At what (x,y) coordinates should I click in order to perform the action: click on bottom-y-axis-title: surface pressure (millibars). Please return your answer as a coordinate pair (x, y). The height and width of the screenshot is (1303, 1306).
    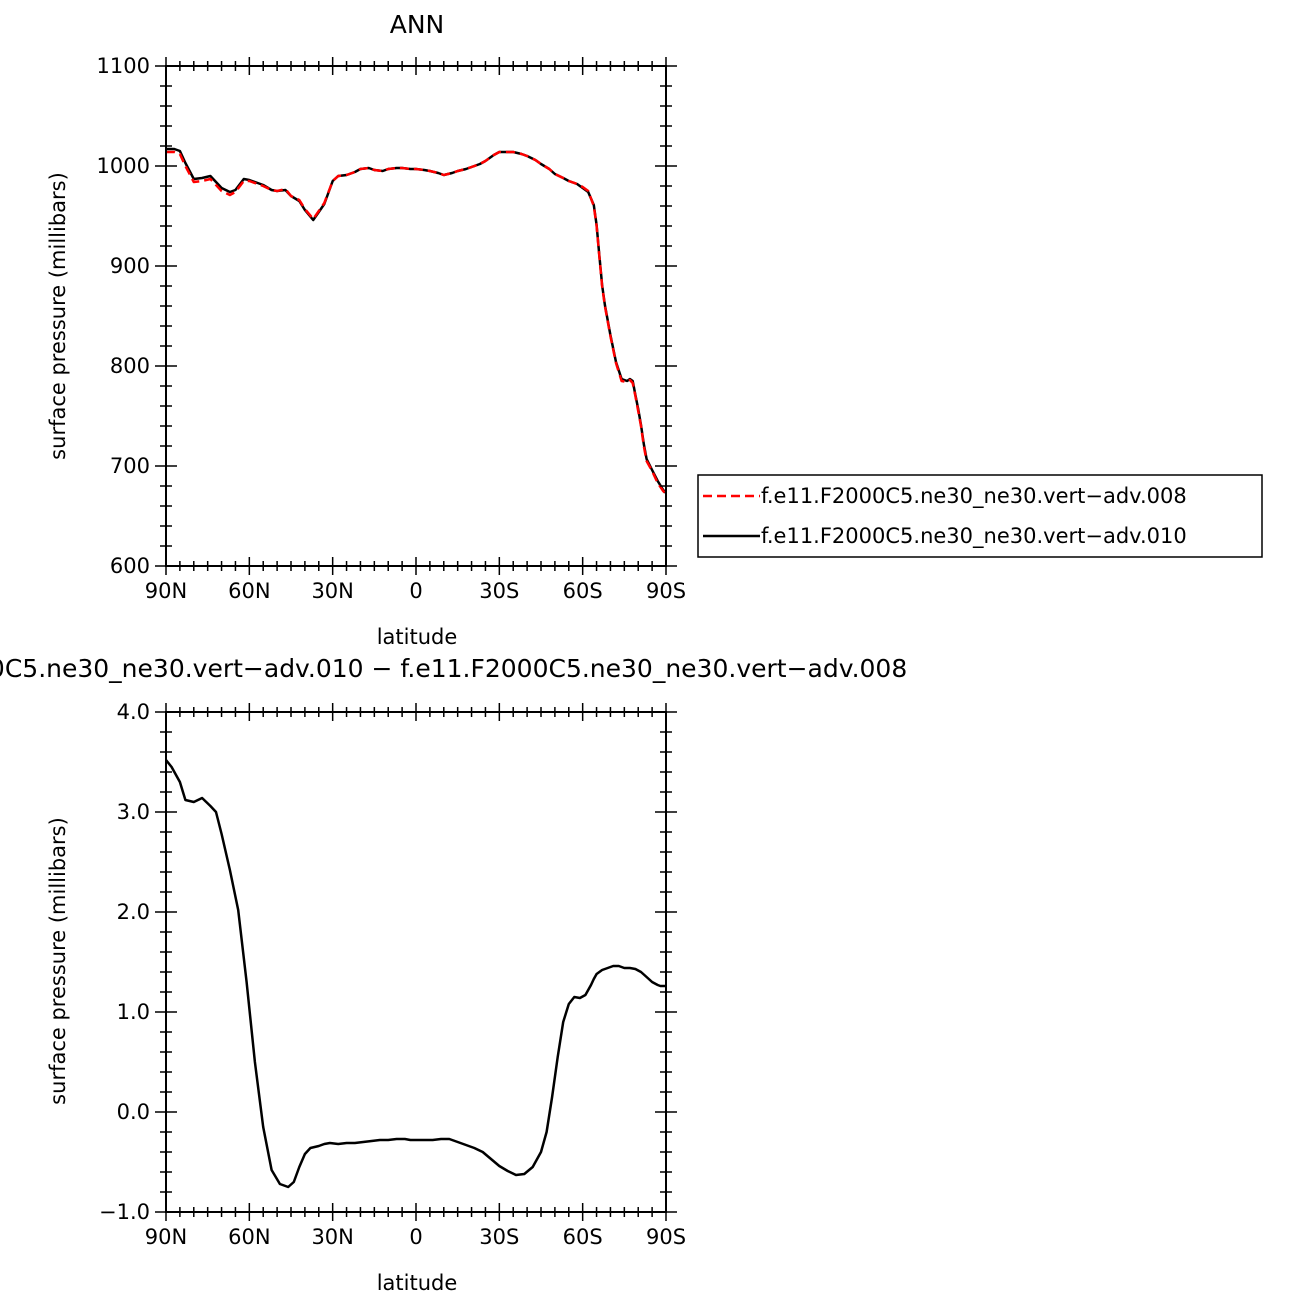
    Looking at the image, I should click on (58, 961).